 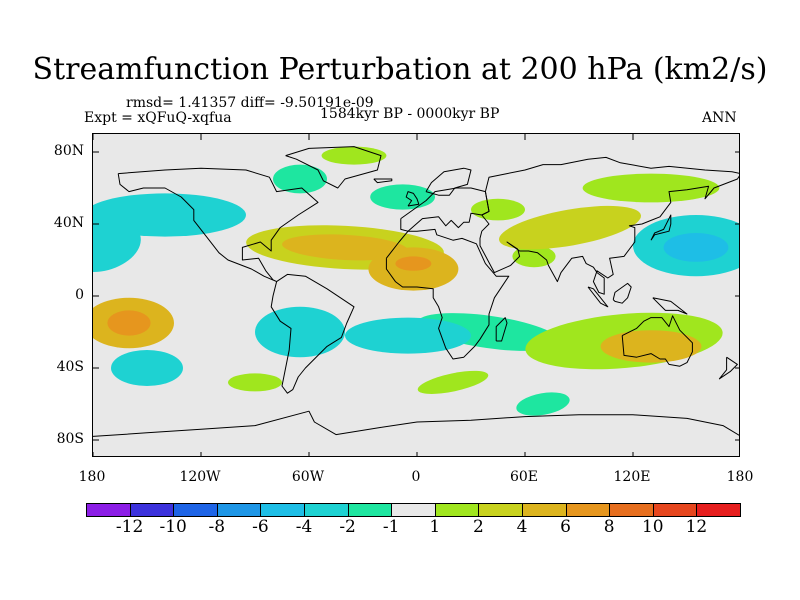 What do you see at coordinates (416, 423) in the screenshot?
I see `coastline-antarctica-edge` at bounding box center [416, 423].